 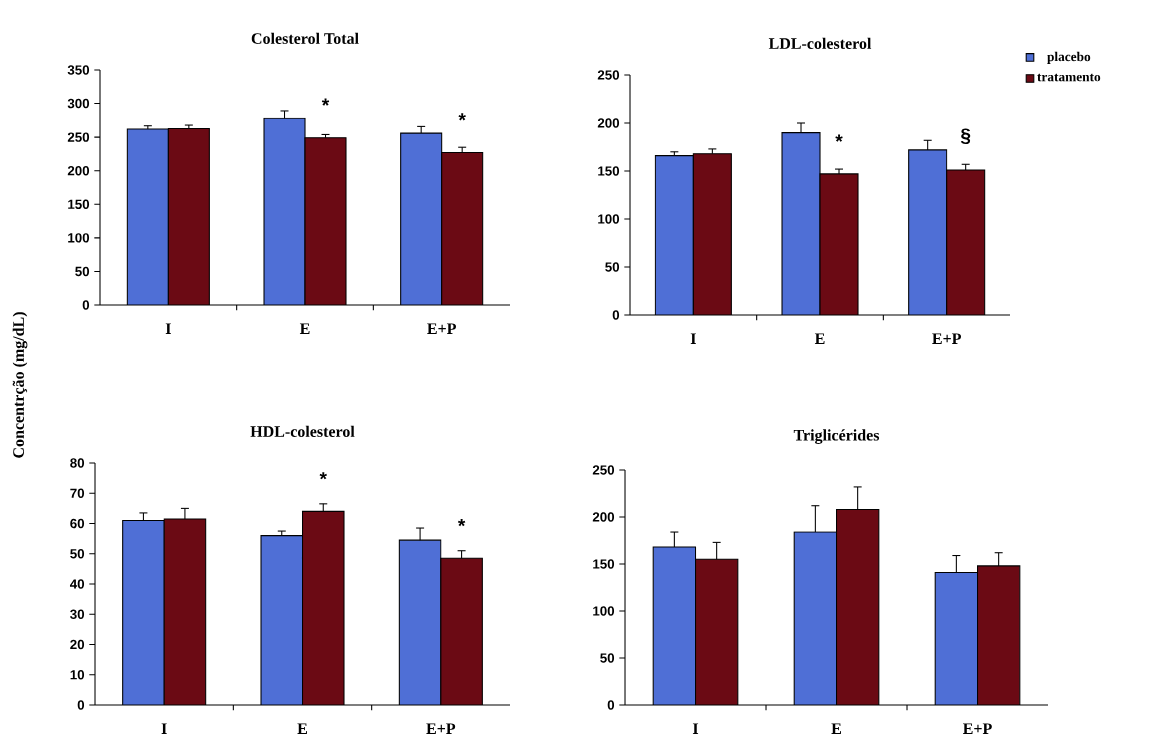 What do you see at coordinates (965, 136) in the screenshot?
I see `annotation: §` at bounding box center [965, 136].